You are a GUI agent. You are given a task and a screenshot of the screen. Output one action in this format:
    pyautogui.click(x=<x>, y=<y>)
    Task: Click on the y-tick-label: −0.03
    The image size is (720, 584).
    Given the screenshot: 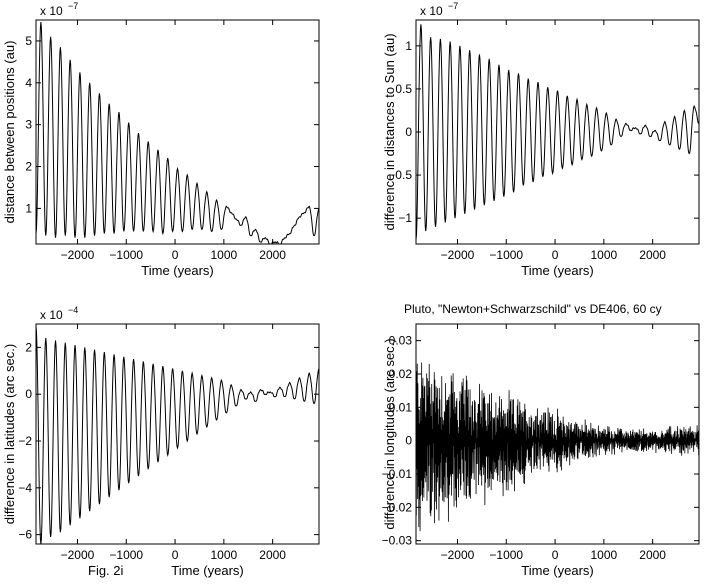 What is the action you would take?
    pyautogui.click(x=397, y=541)
    